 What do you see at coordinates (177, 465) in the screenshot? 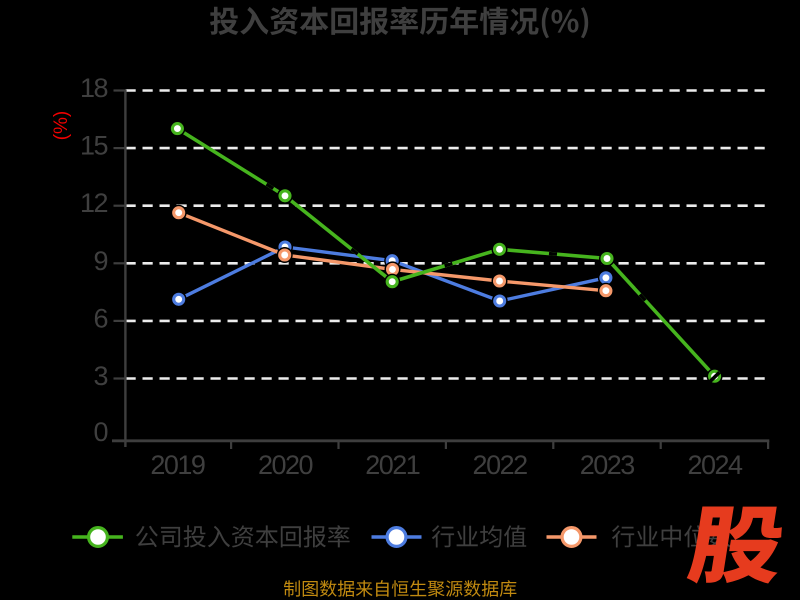
I see `svg-text: 2019` at bounding box center [177, 465].